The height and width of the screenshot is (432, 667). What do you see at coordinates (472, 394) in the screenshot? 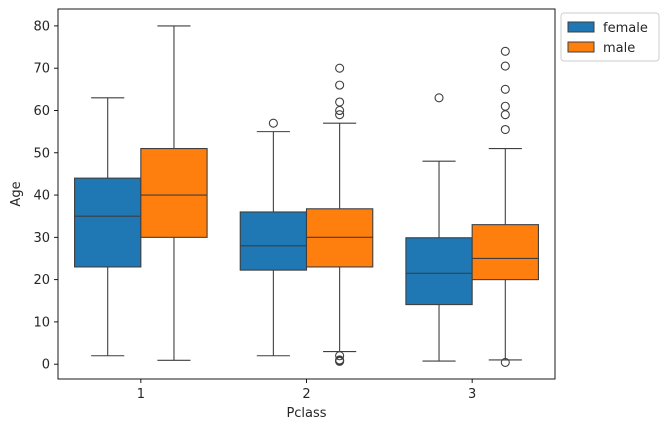
I see `x-tick-label: 3` at bounding box center [472, 394].